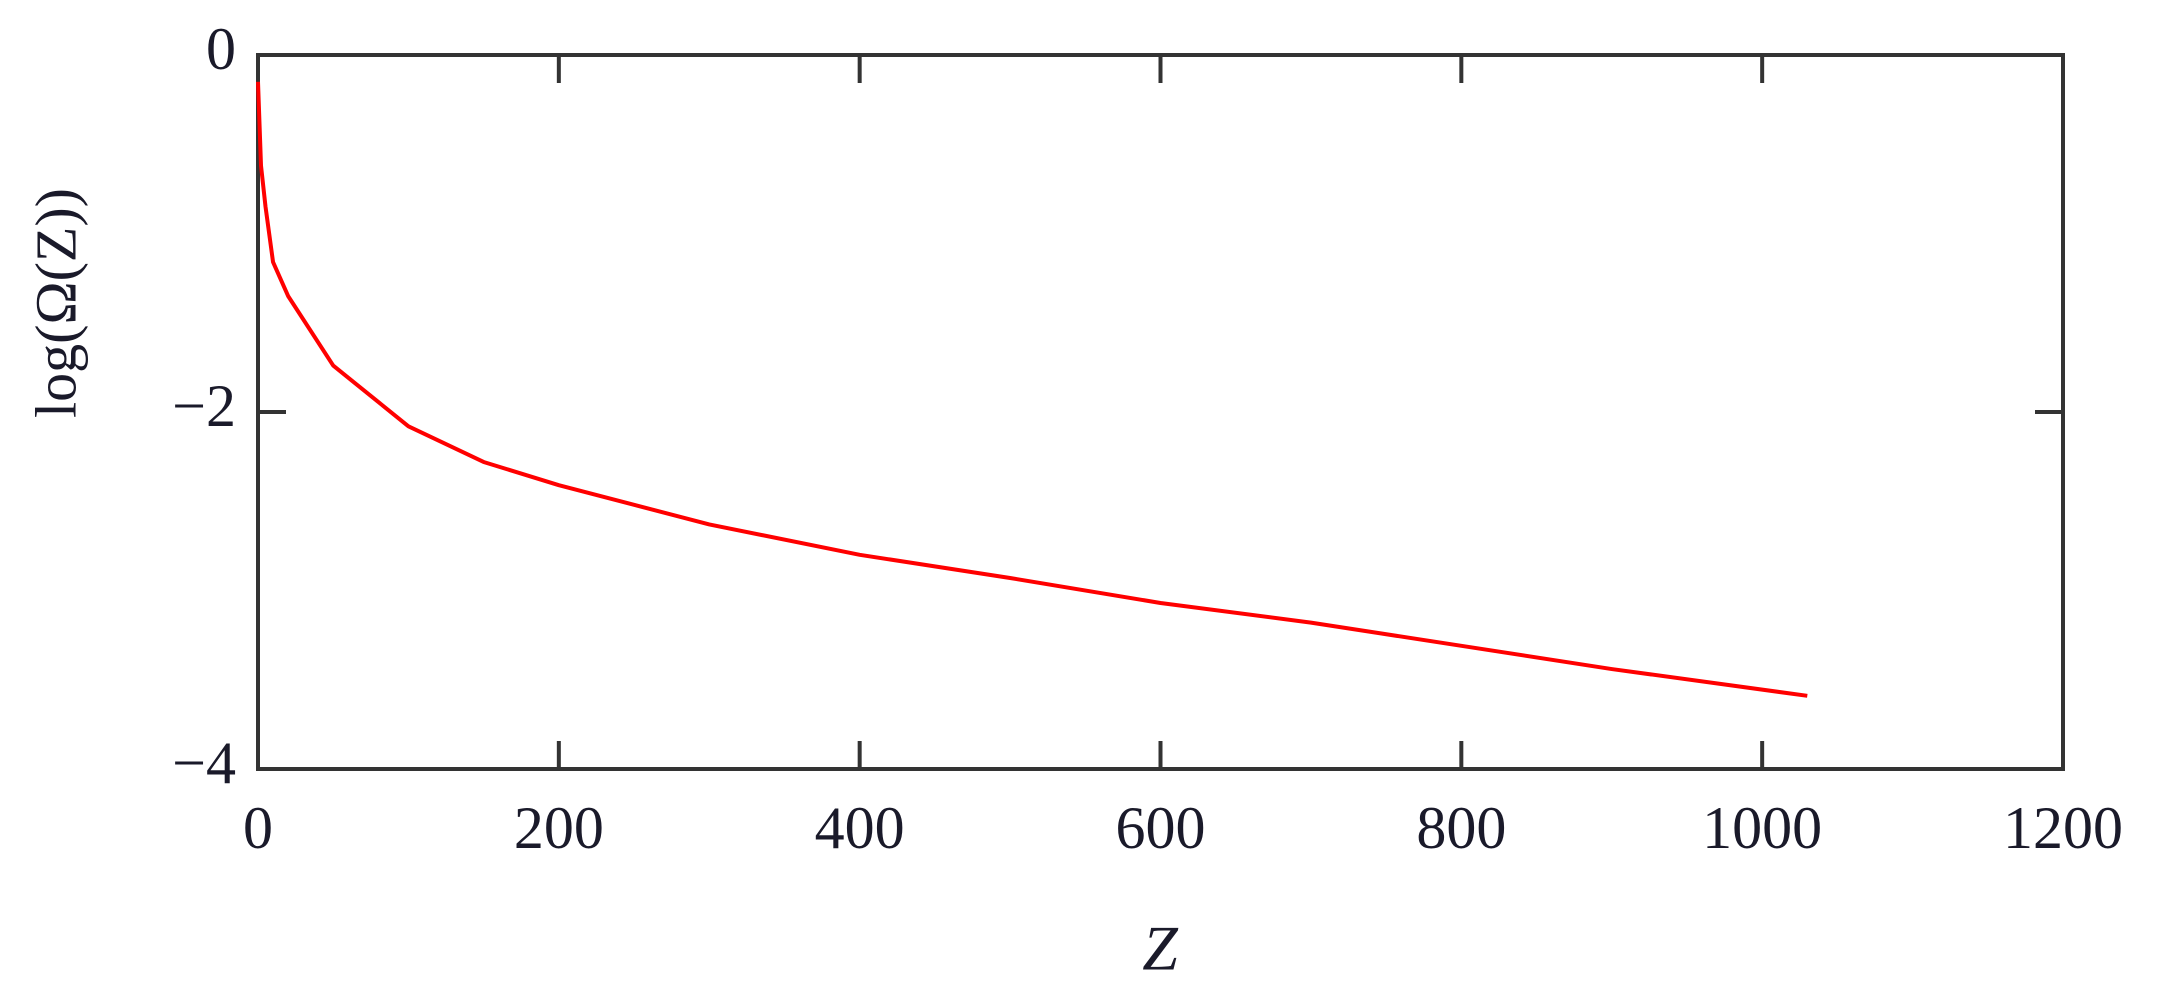  I want to click on x-tick-label: 400, so click(860, 828).